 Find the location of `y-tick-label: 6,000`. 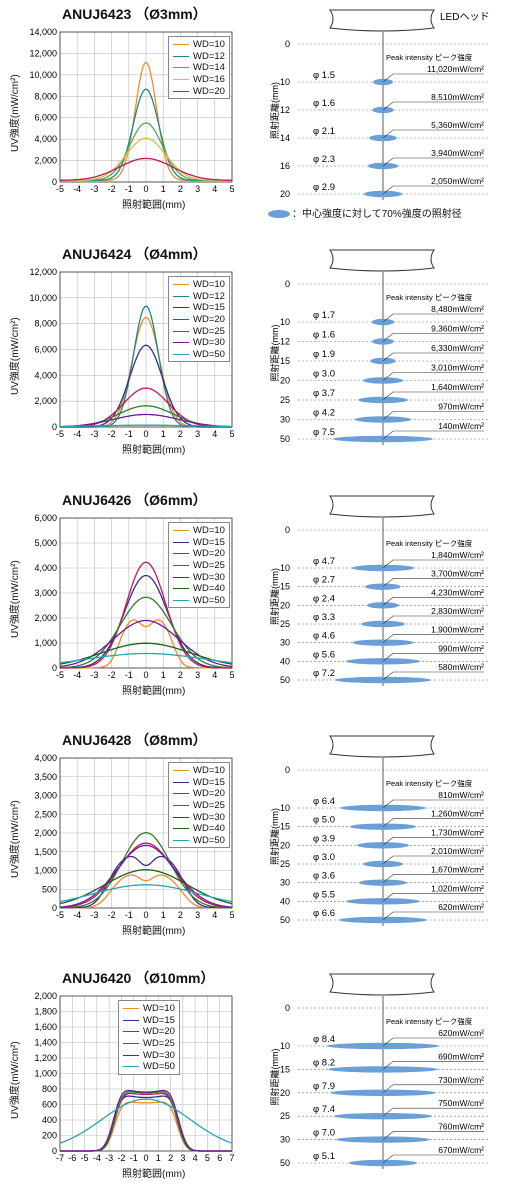

y-tick-label: 6,000 is located at coordinates (45, 518).